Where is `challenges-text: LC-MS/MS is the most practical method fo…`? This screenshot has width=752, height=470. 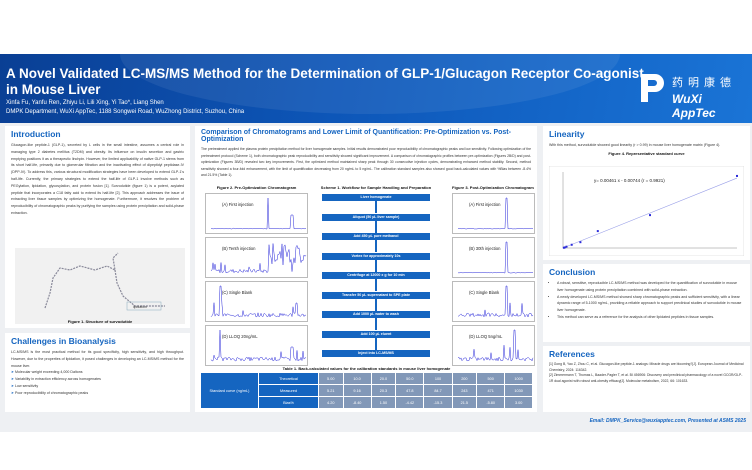 challenges-text: LC-MS/MS is the most practical method fo… is located at coordinates (97, 359).